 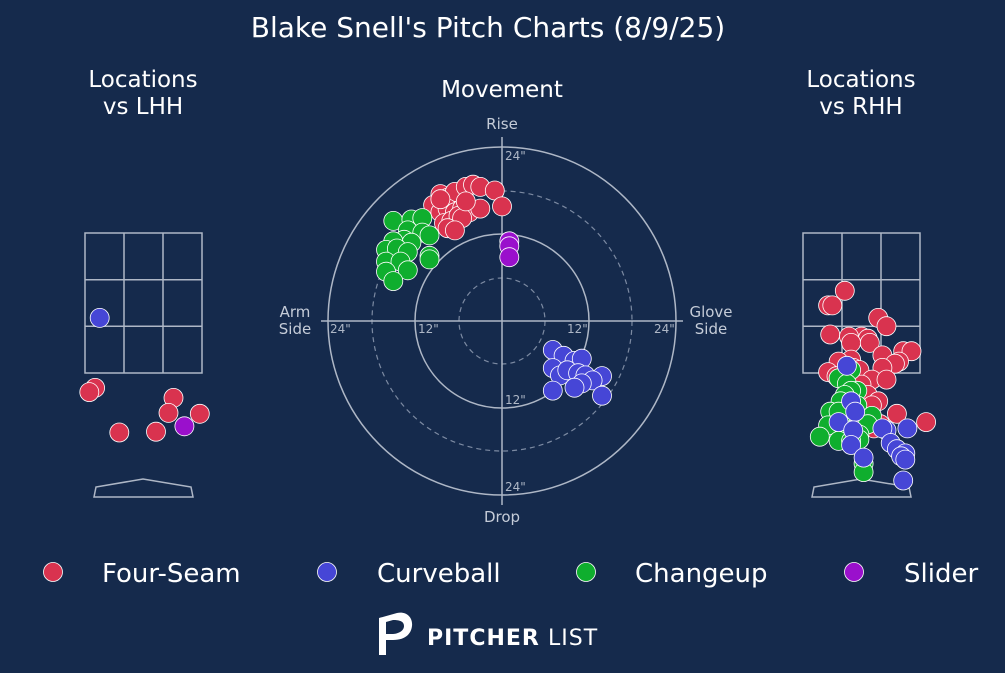 I want to click on pitcherlist-logo: PITCHER LIST, so click(x=488, y=634).